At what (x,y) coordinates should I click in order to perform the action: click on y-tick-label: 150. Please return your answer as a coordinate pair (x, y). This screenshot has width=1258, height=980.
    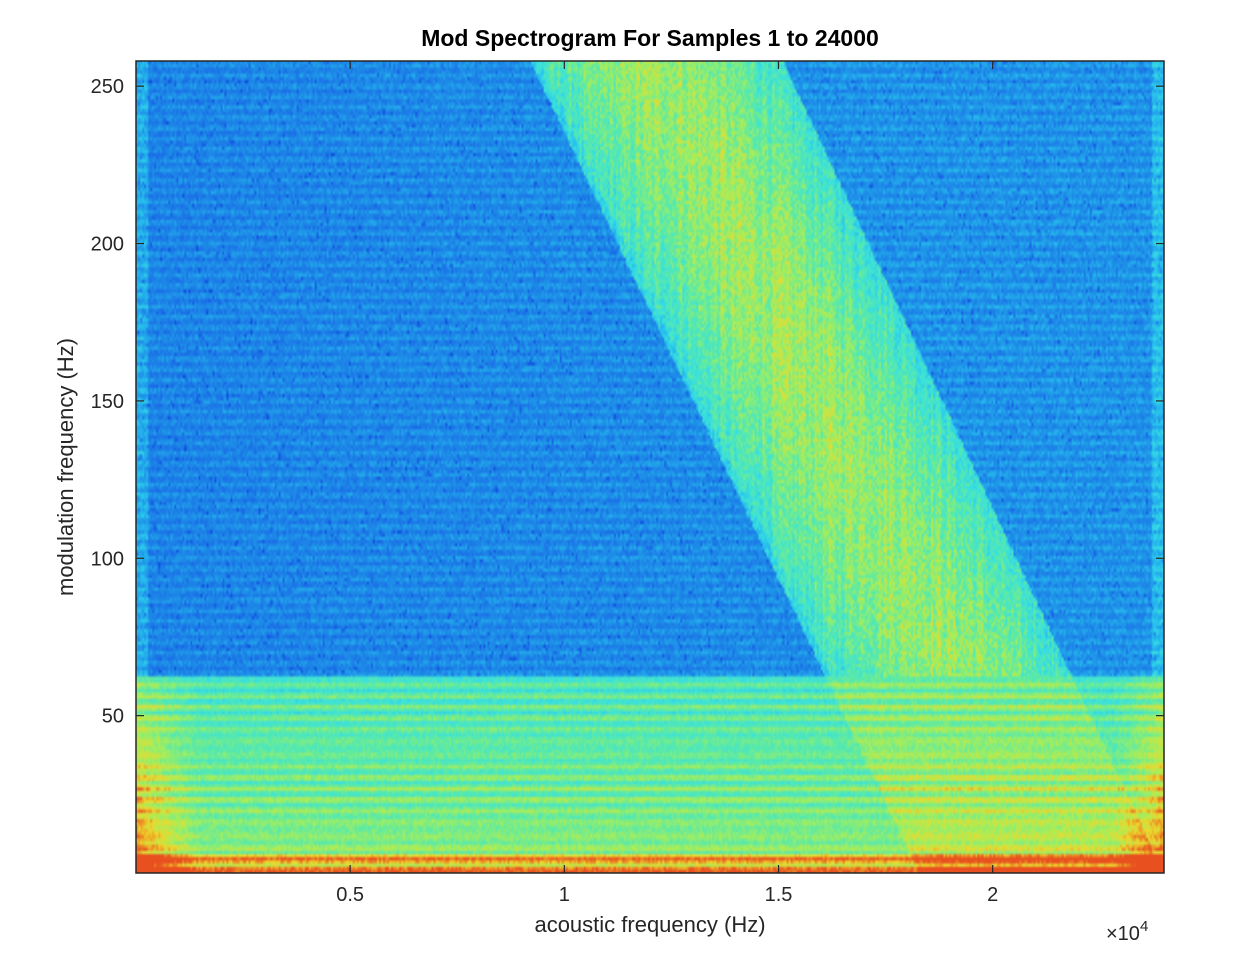
    Looking at the image, I should click on (107, 402).